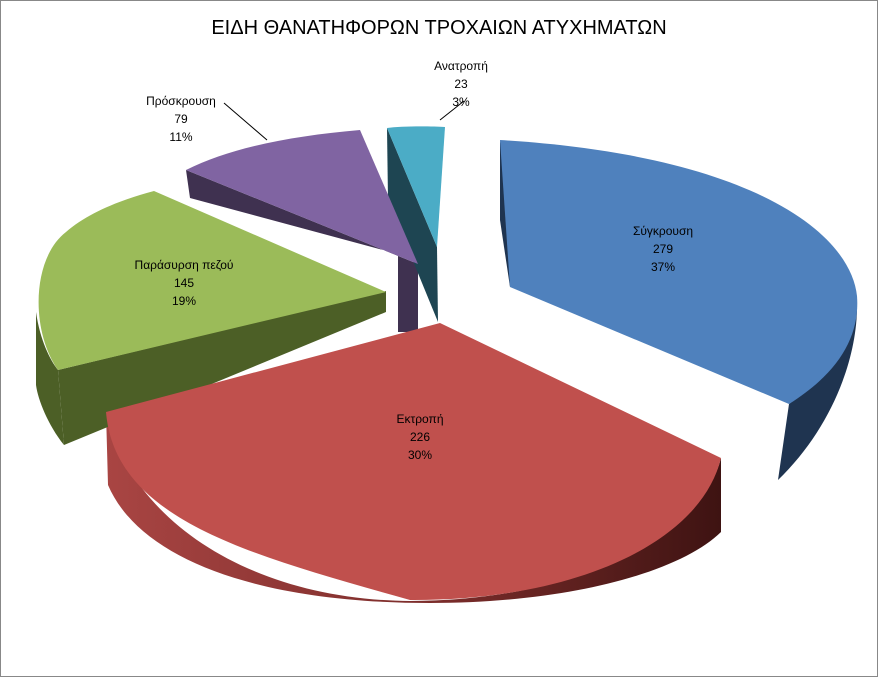 This screenshot has height=678, width=895. I want to click on label-name: Παράσυρση πεζού, so click(184, 265).